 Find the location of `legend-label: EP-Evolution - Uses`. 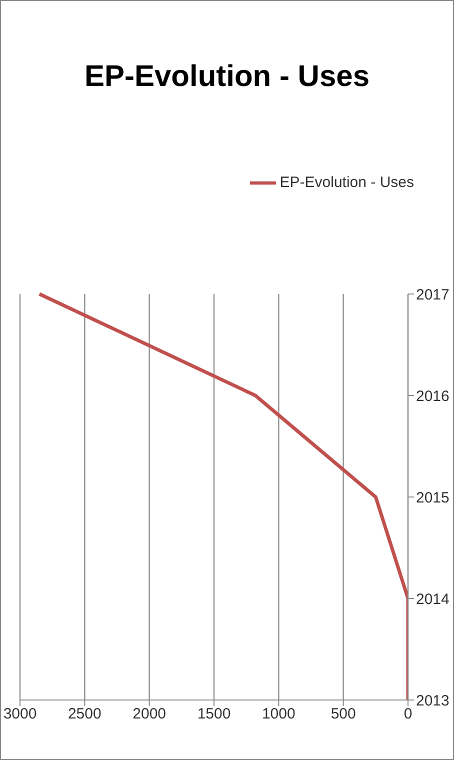

legend-label: EP-Evolution - Uses is located at coordinates (347, 183).